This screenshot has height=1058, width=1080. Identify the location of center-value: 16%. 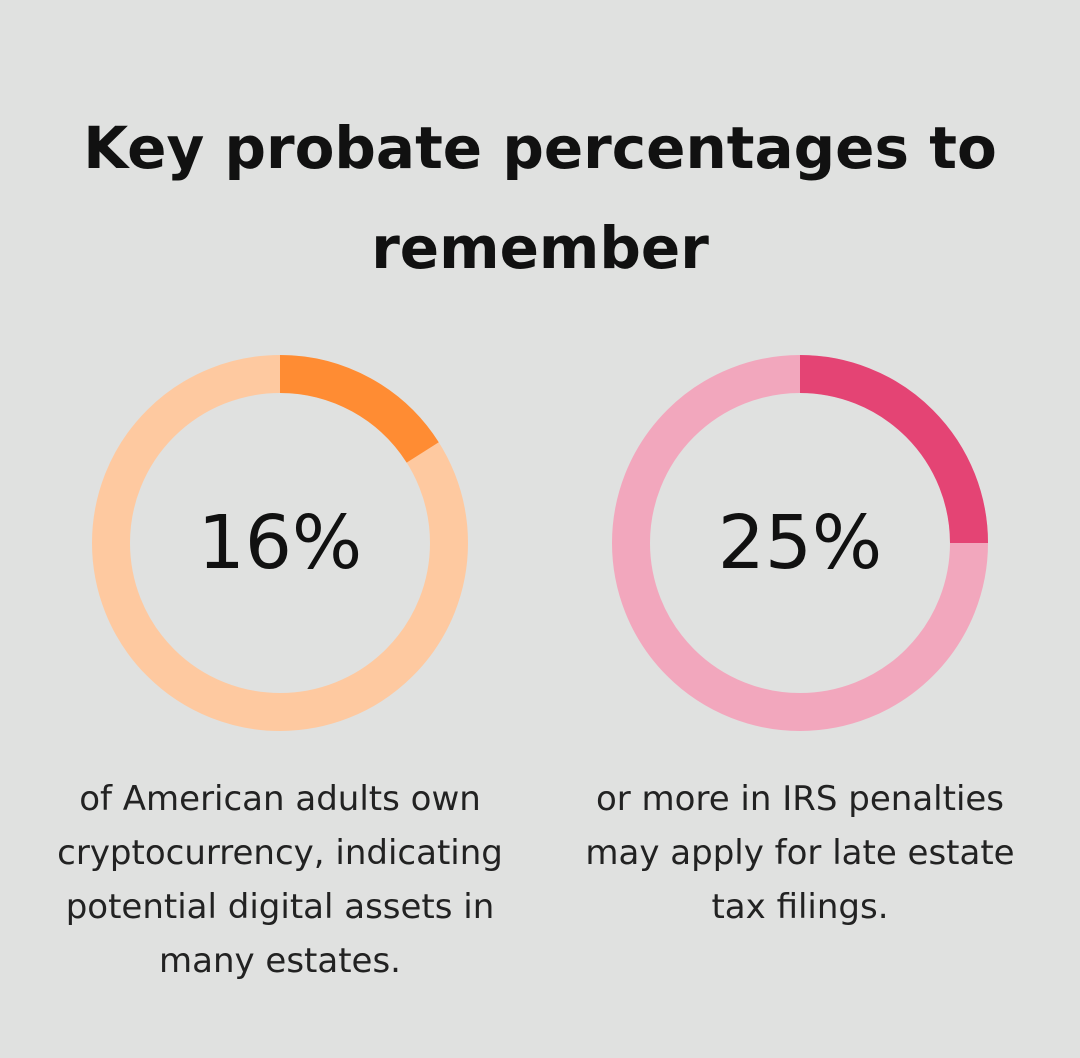
(280, 543).